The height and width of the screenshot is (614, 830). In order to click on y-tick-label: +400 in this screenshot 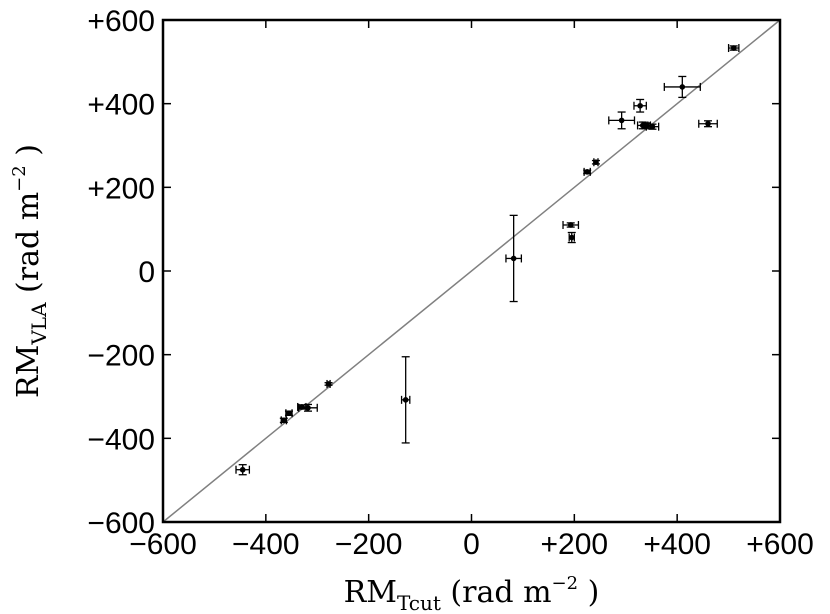, I will do `click(121, 105)`.